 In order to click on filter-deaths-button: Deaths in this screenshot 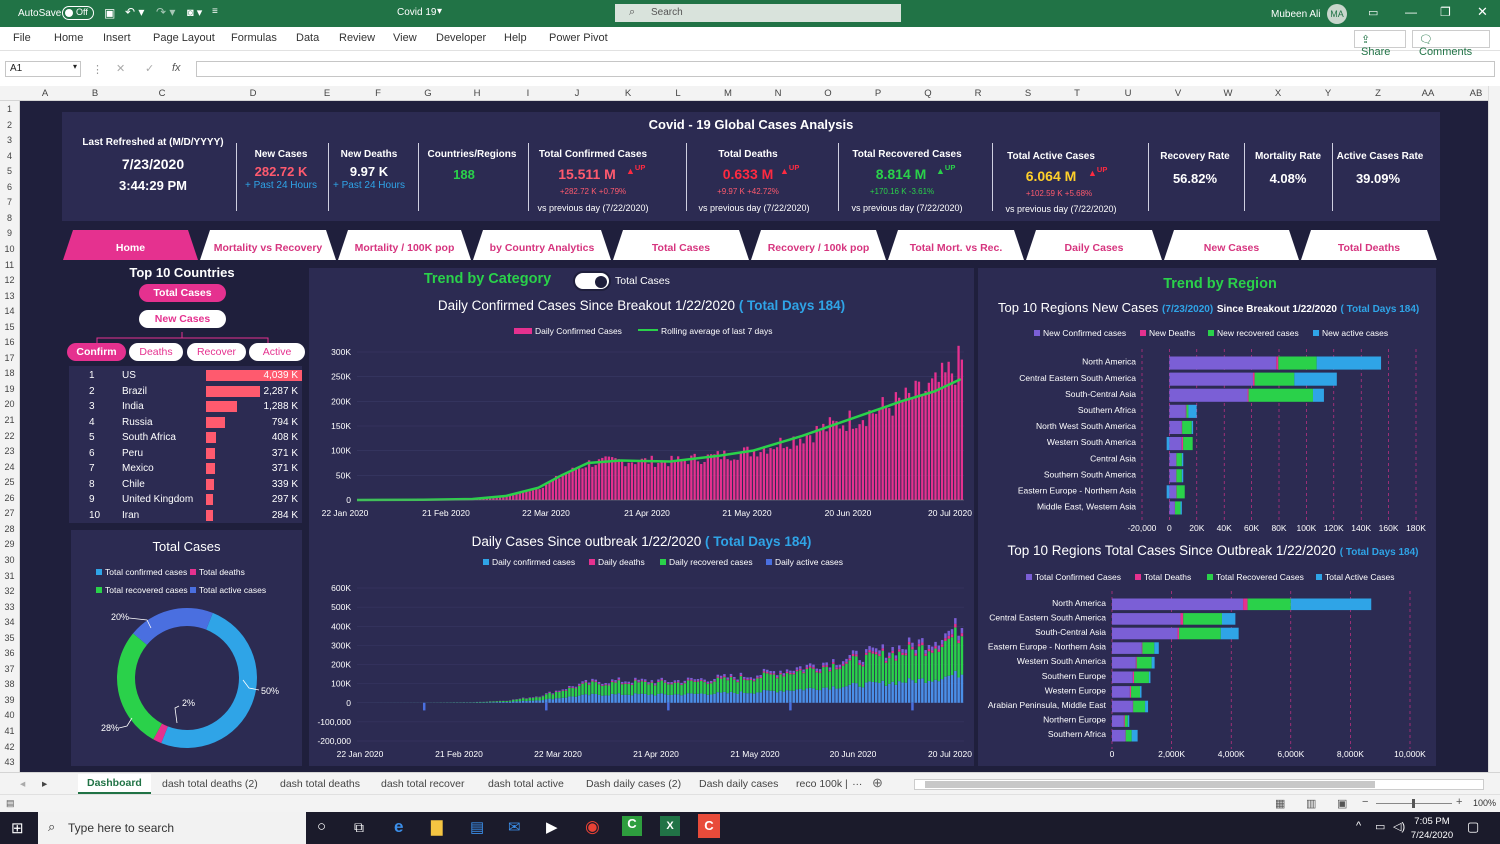, I will do `click(156, 352)`.